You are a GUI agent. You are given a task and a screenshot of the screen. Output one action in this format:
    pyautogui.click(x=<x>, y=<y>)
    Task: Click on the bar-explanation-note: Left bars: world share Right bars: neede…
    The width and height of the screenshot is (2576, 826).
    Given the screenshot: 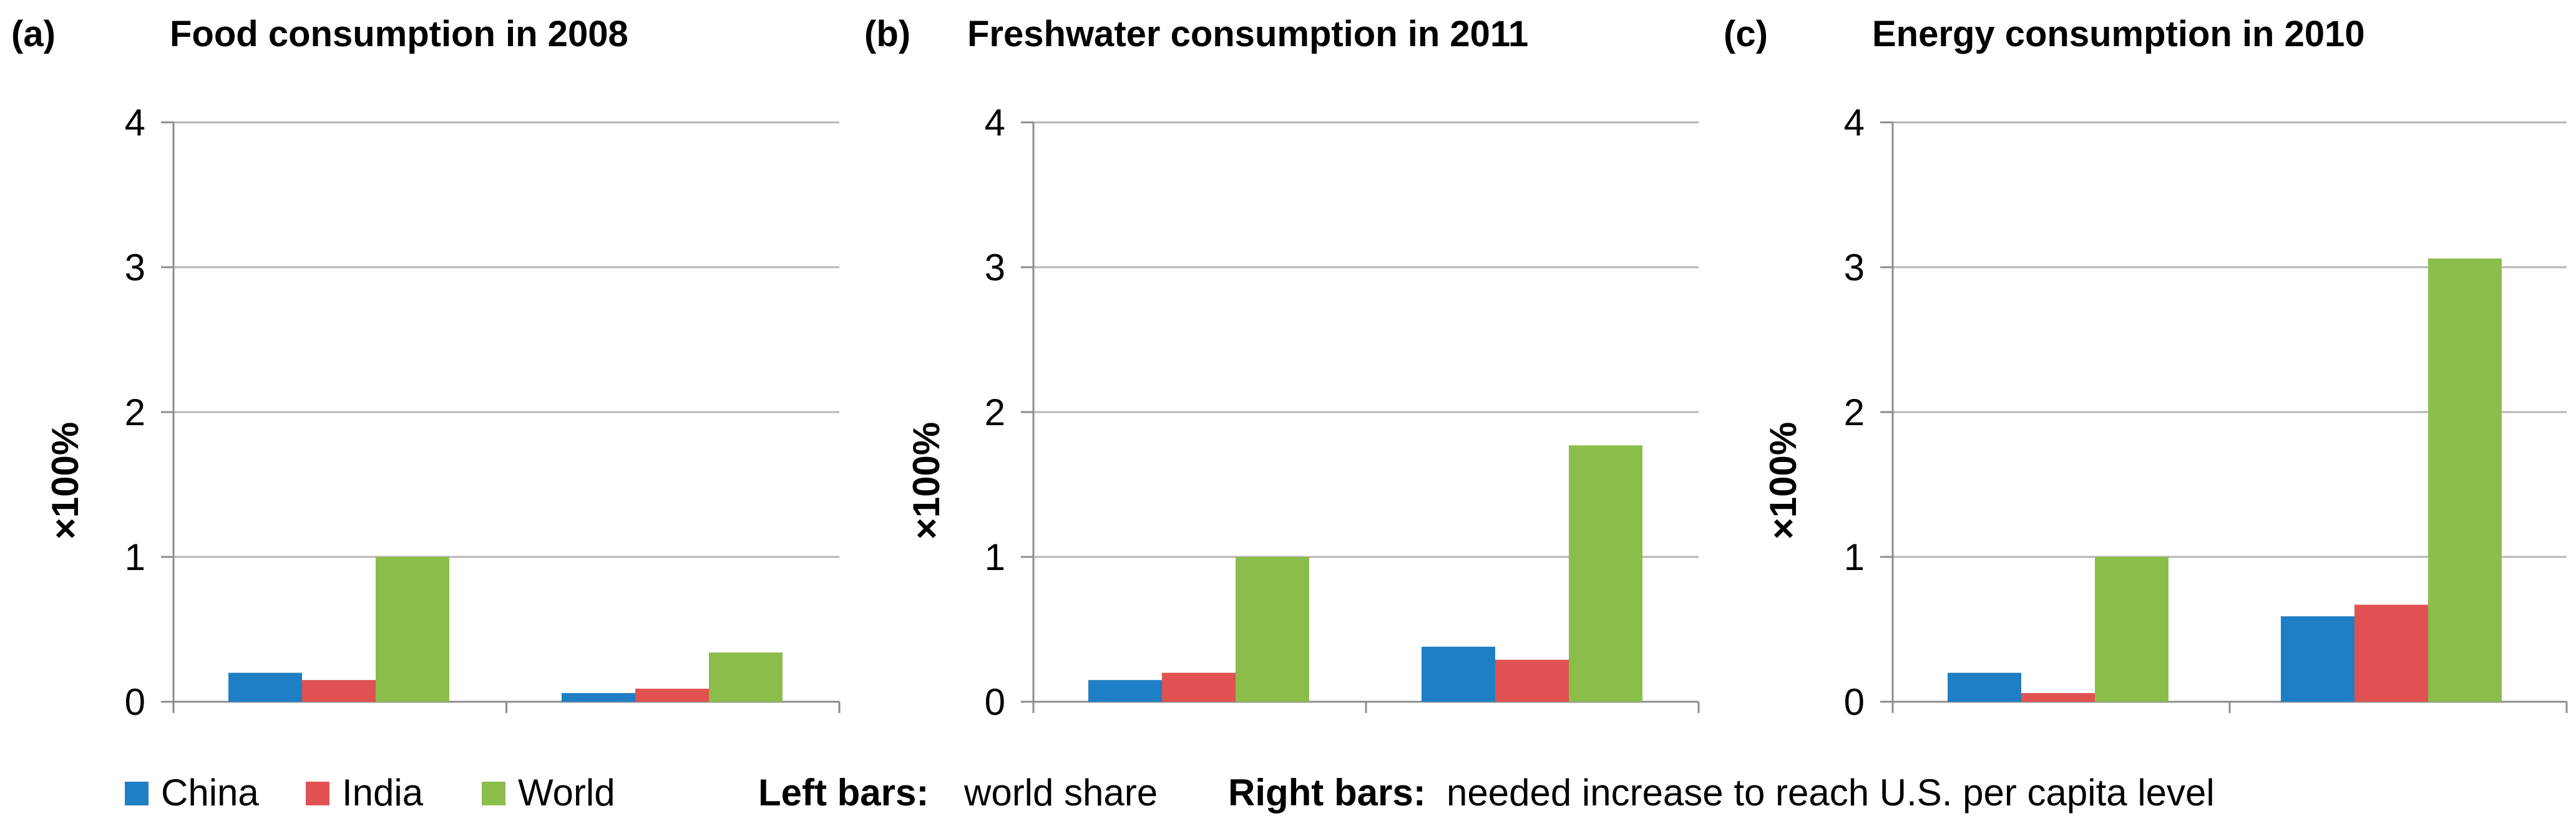 What is the action you would take?
    pyautogui.click(x=1486, y=793)
    